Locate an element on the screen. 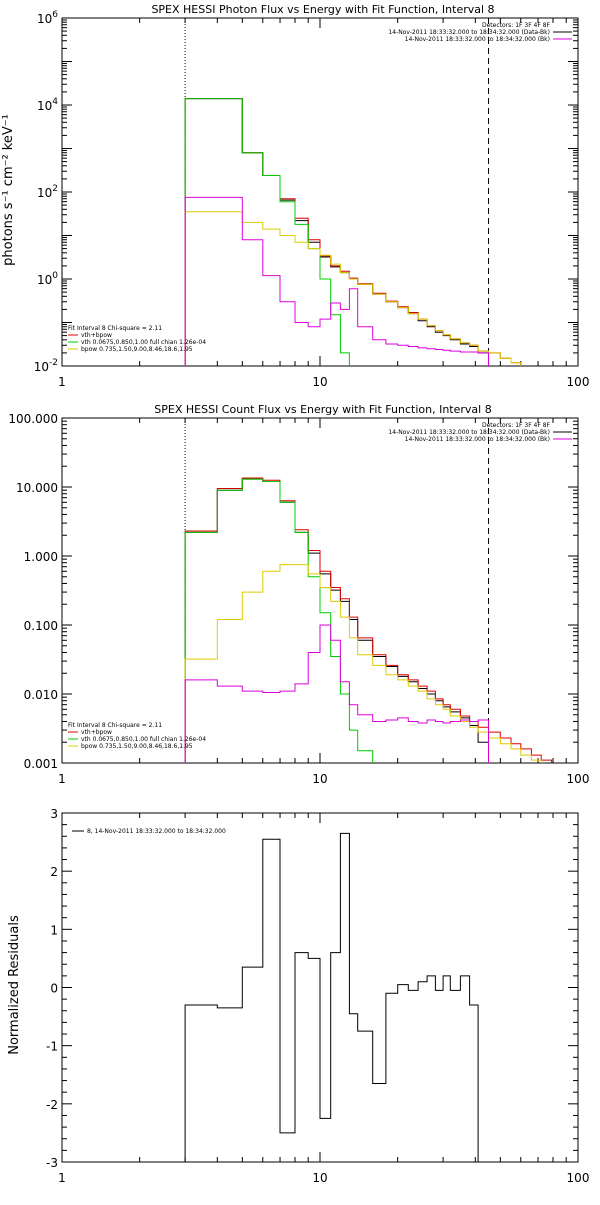 This screenshot has width=600, height=1205. photon-flux-xtick-label: 10 is located at coordinates (319, 382).